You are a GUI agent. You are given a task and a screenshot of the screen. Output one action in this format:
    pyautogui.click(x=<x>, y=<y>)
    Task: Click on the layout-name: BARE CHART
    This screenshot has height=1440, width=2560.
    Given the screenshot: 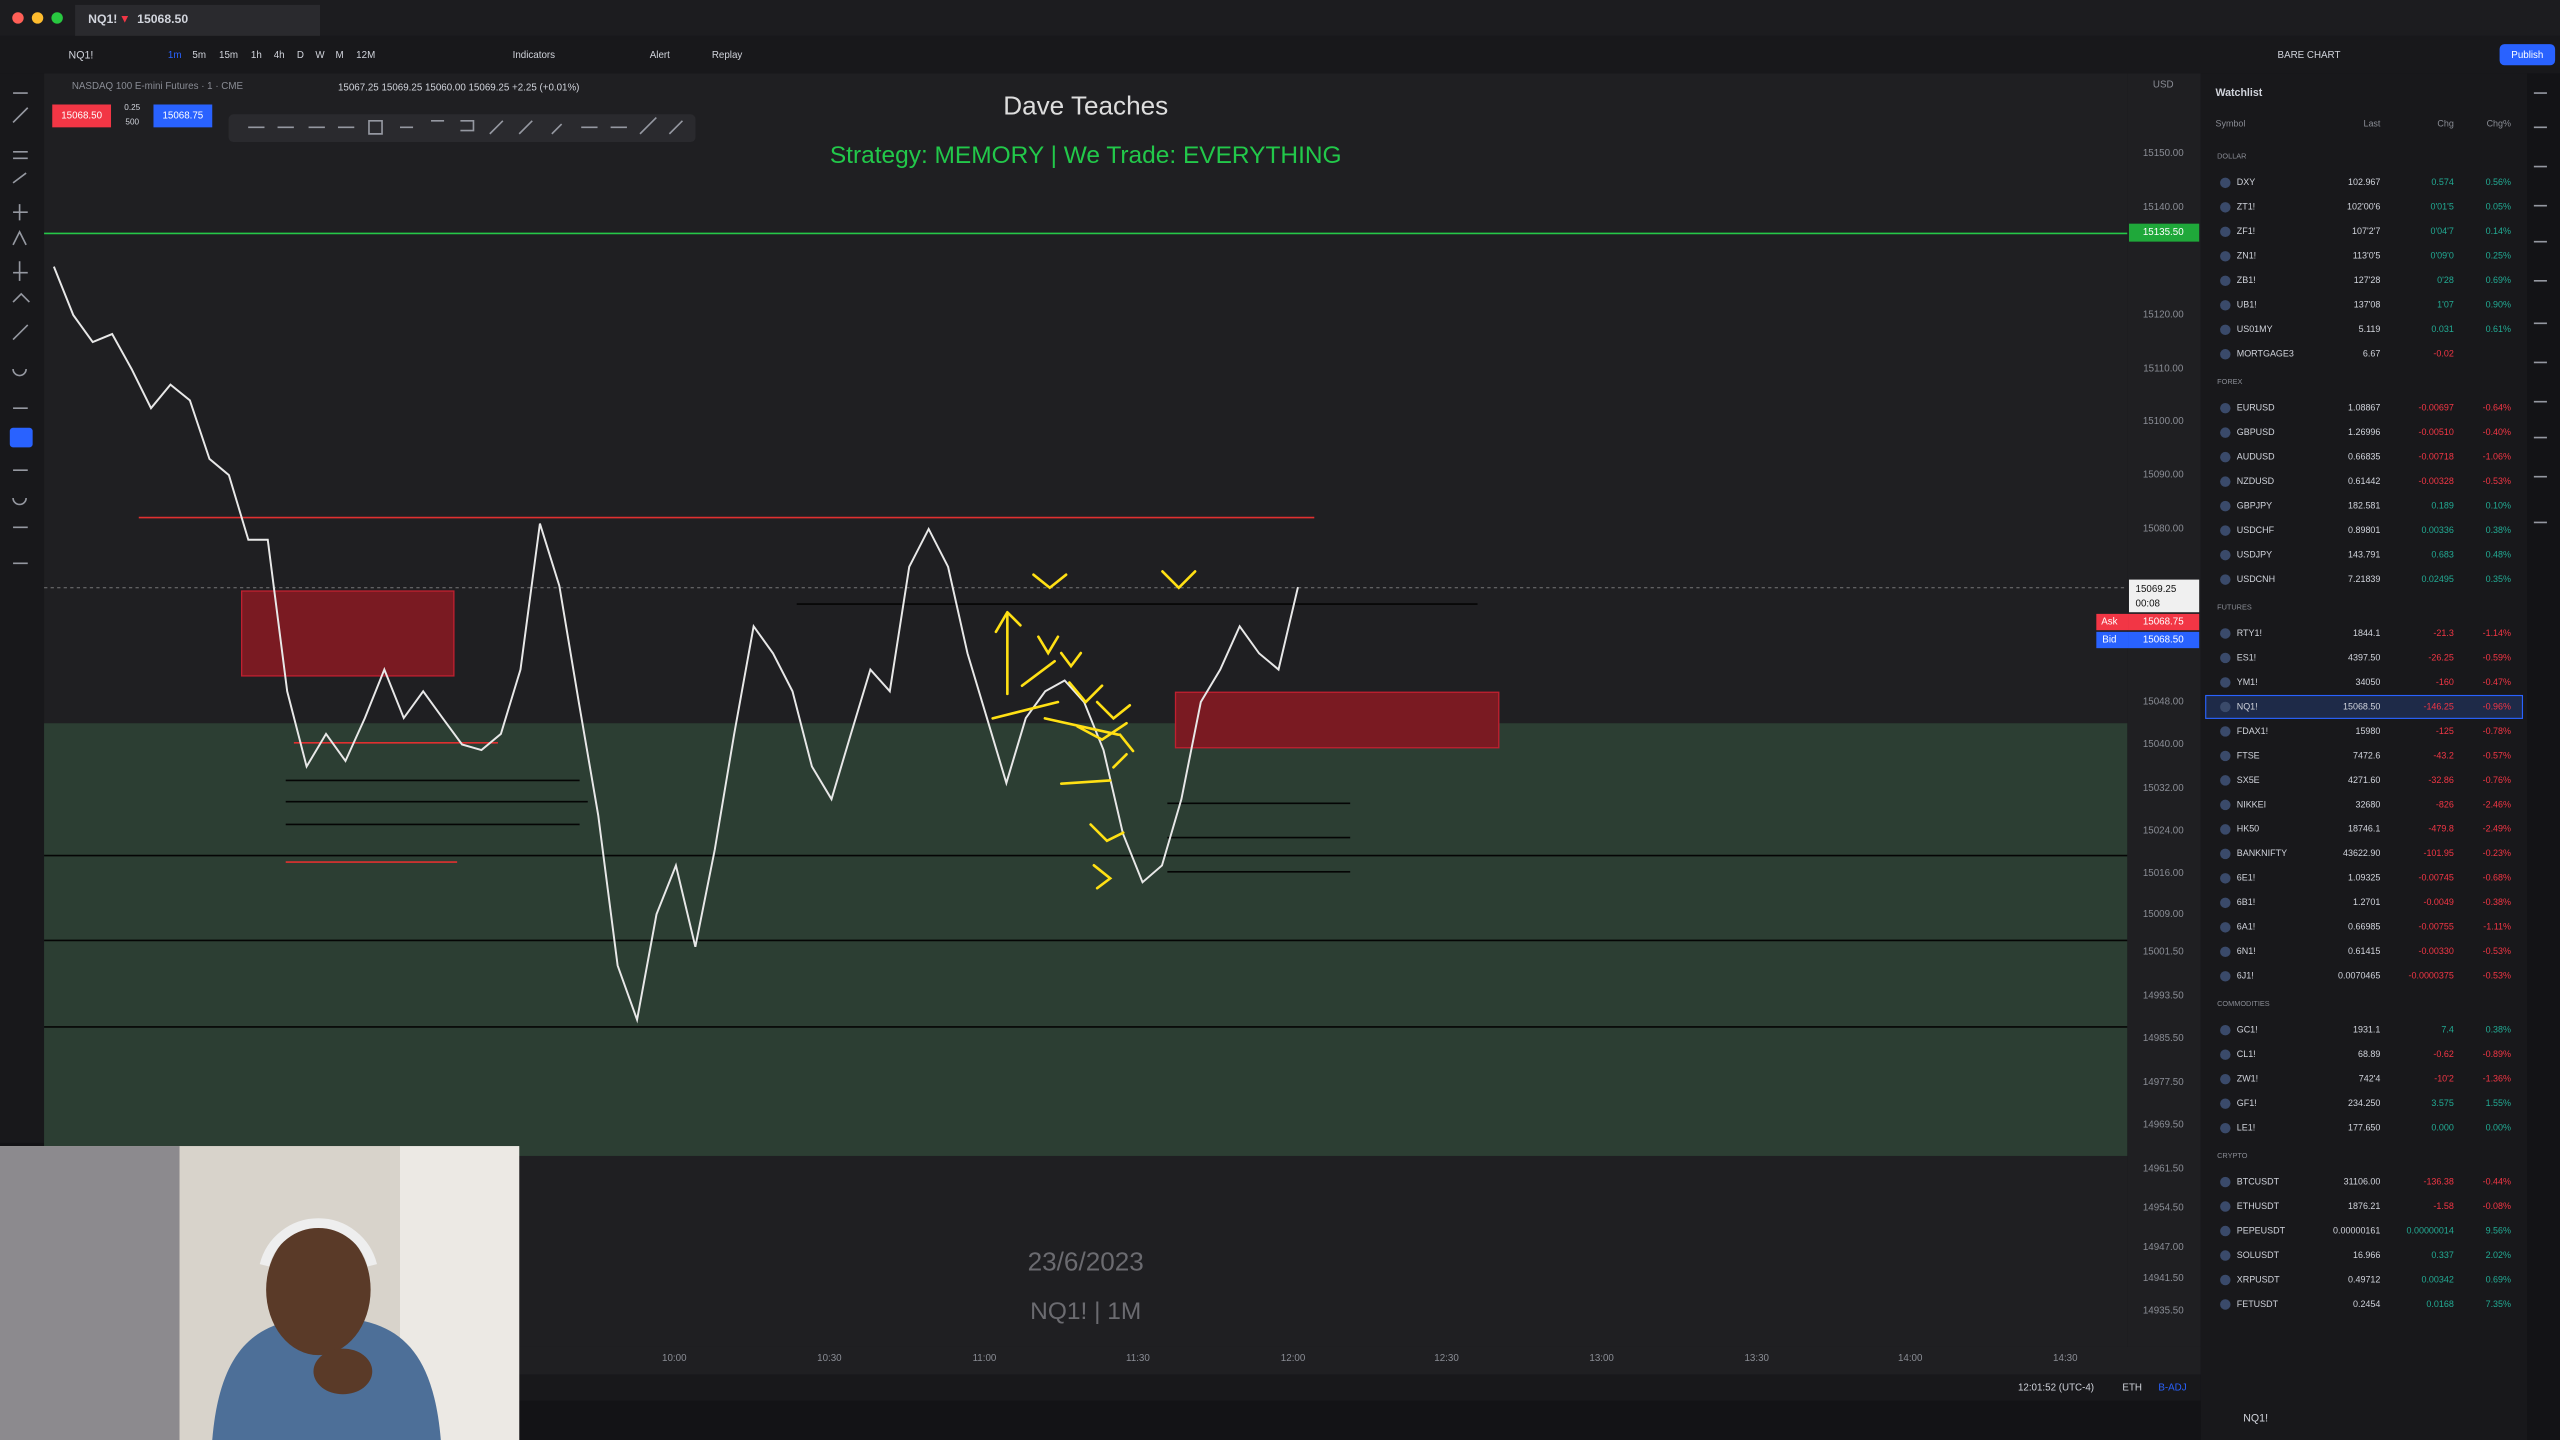 What is the action you would take?
    pyautogui.click(x=2309, y=55)
    